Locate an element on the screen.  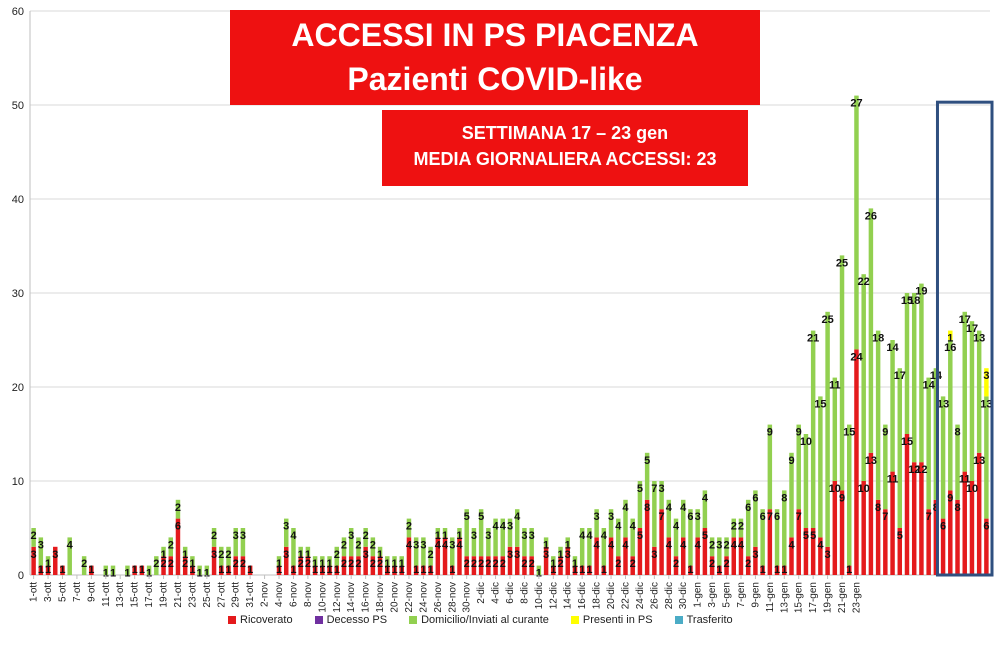
bar-presenti is located at coordinates (950, 335).